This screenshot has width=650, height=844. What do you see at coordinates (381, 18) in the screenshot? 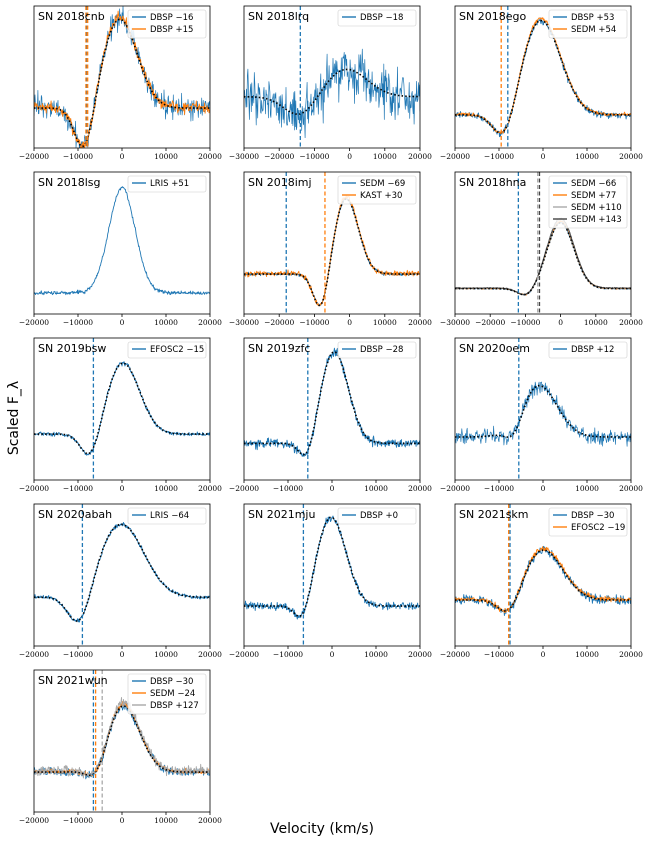
I see `legend-entry: DBSP −18` at bounding box center [381, 18].